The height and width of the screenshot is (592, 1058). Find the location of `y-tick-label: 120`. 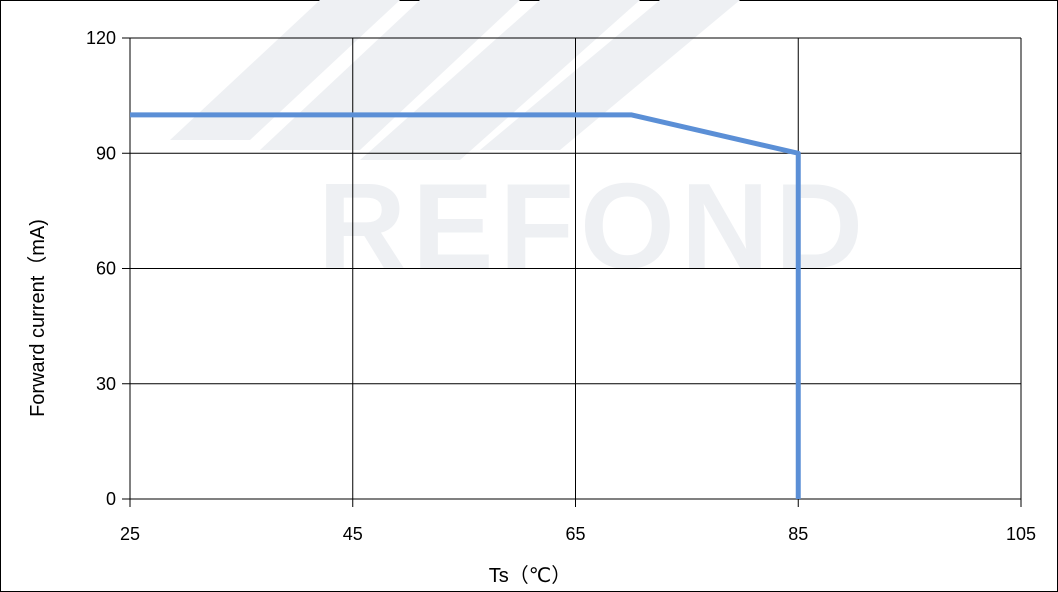

y-tick-label: 120 is located at coordinates (101, 38).